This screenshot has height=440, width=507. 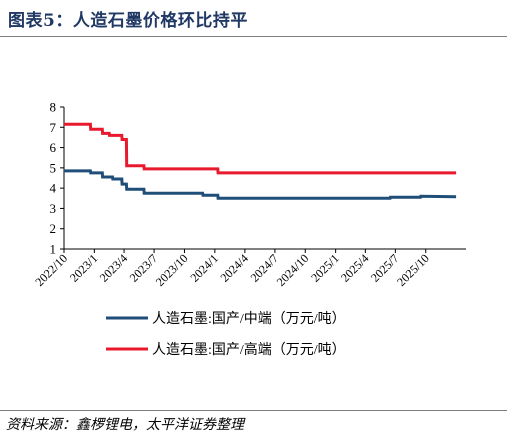 I want to click on x-tick-label: 2024/10, so click(x=293, y=270).